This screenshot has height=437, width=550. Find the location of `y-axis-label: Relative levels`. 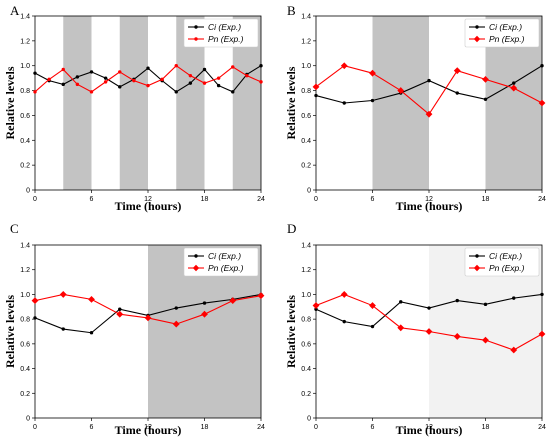

y-axis-label: Relative levels is located at coordinates (10, 331).